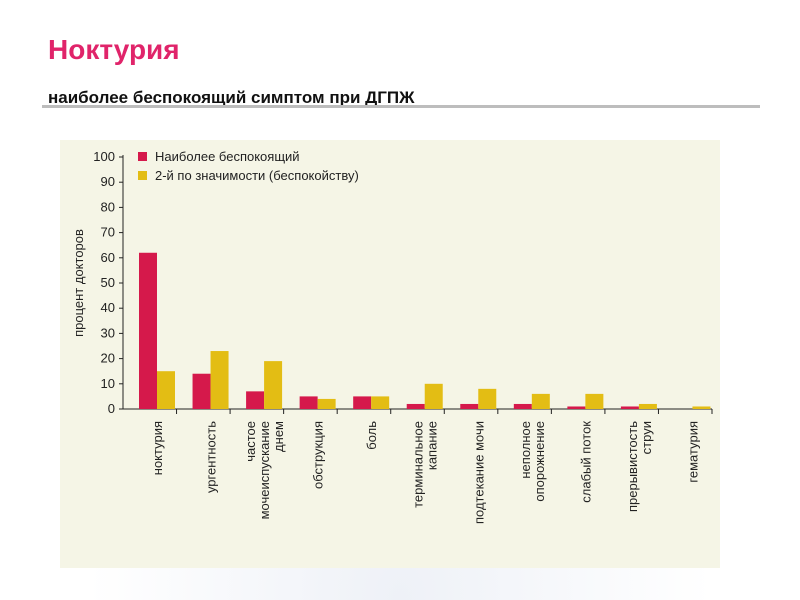 This screenshot has width=800, height=600. Describe the element at coordinates (108, 232) in the screenshot. I see `y-tick-label: 70` at that location.